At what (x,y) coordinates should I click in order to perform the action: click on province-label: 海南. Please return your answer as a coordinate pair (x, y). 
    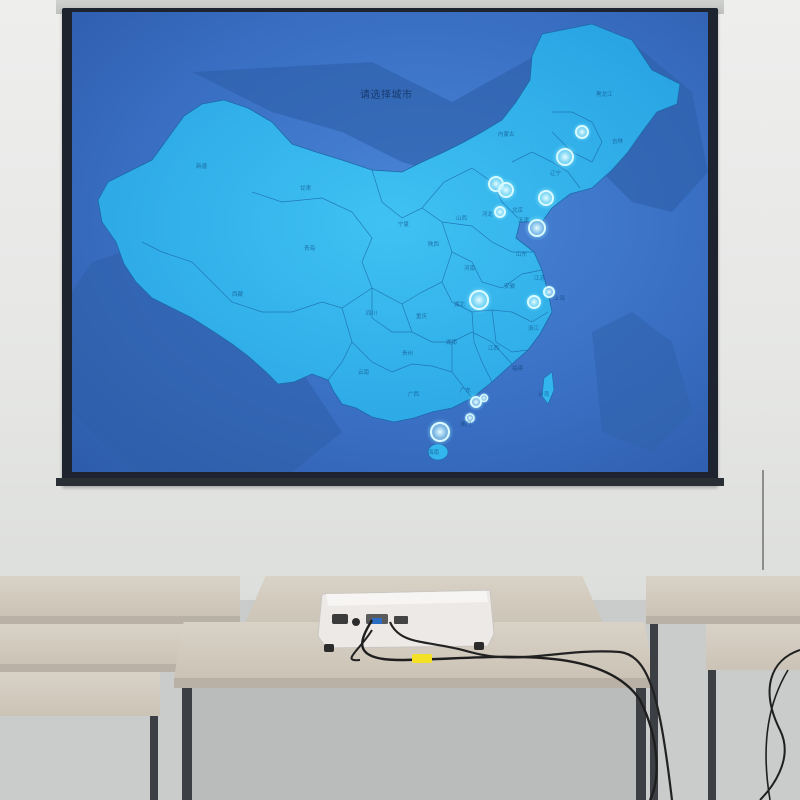
    Looking at the image, I should click on (434, 453).